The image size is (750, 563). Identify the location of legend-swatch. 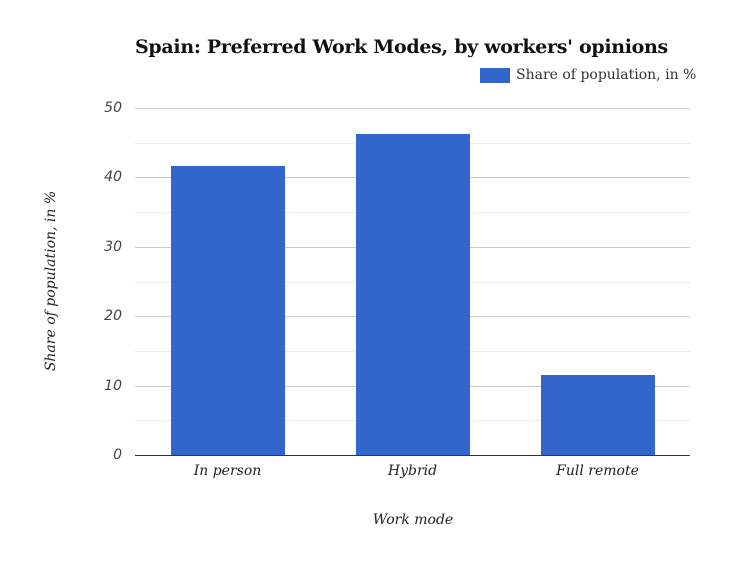
(495, 75).